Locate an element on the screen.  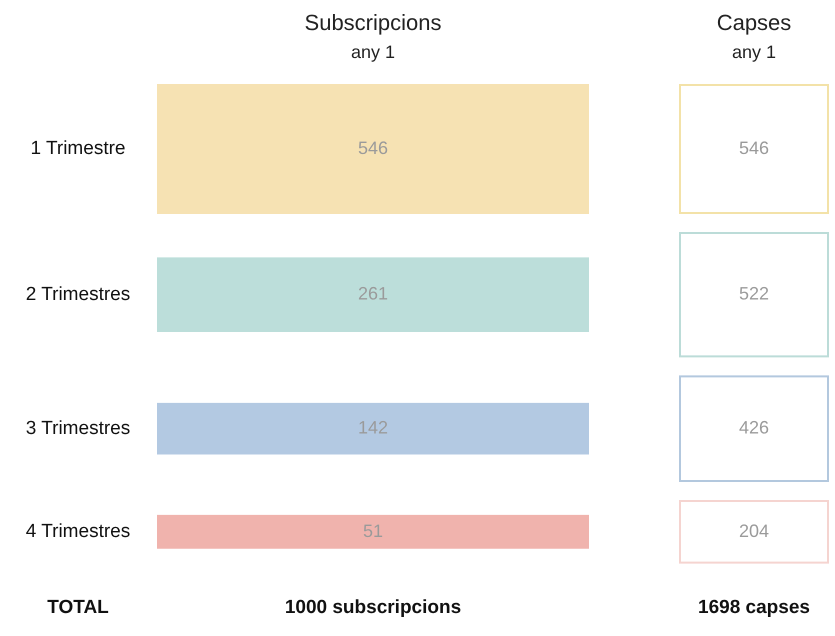
text: 1698 capses is located at coordinates (754, 607).